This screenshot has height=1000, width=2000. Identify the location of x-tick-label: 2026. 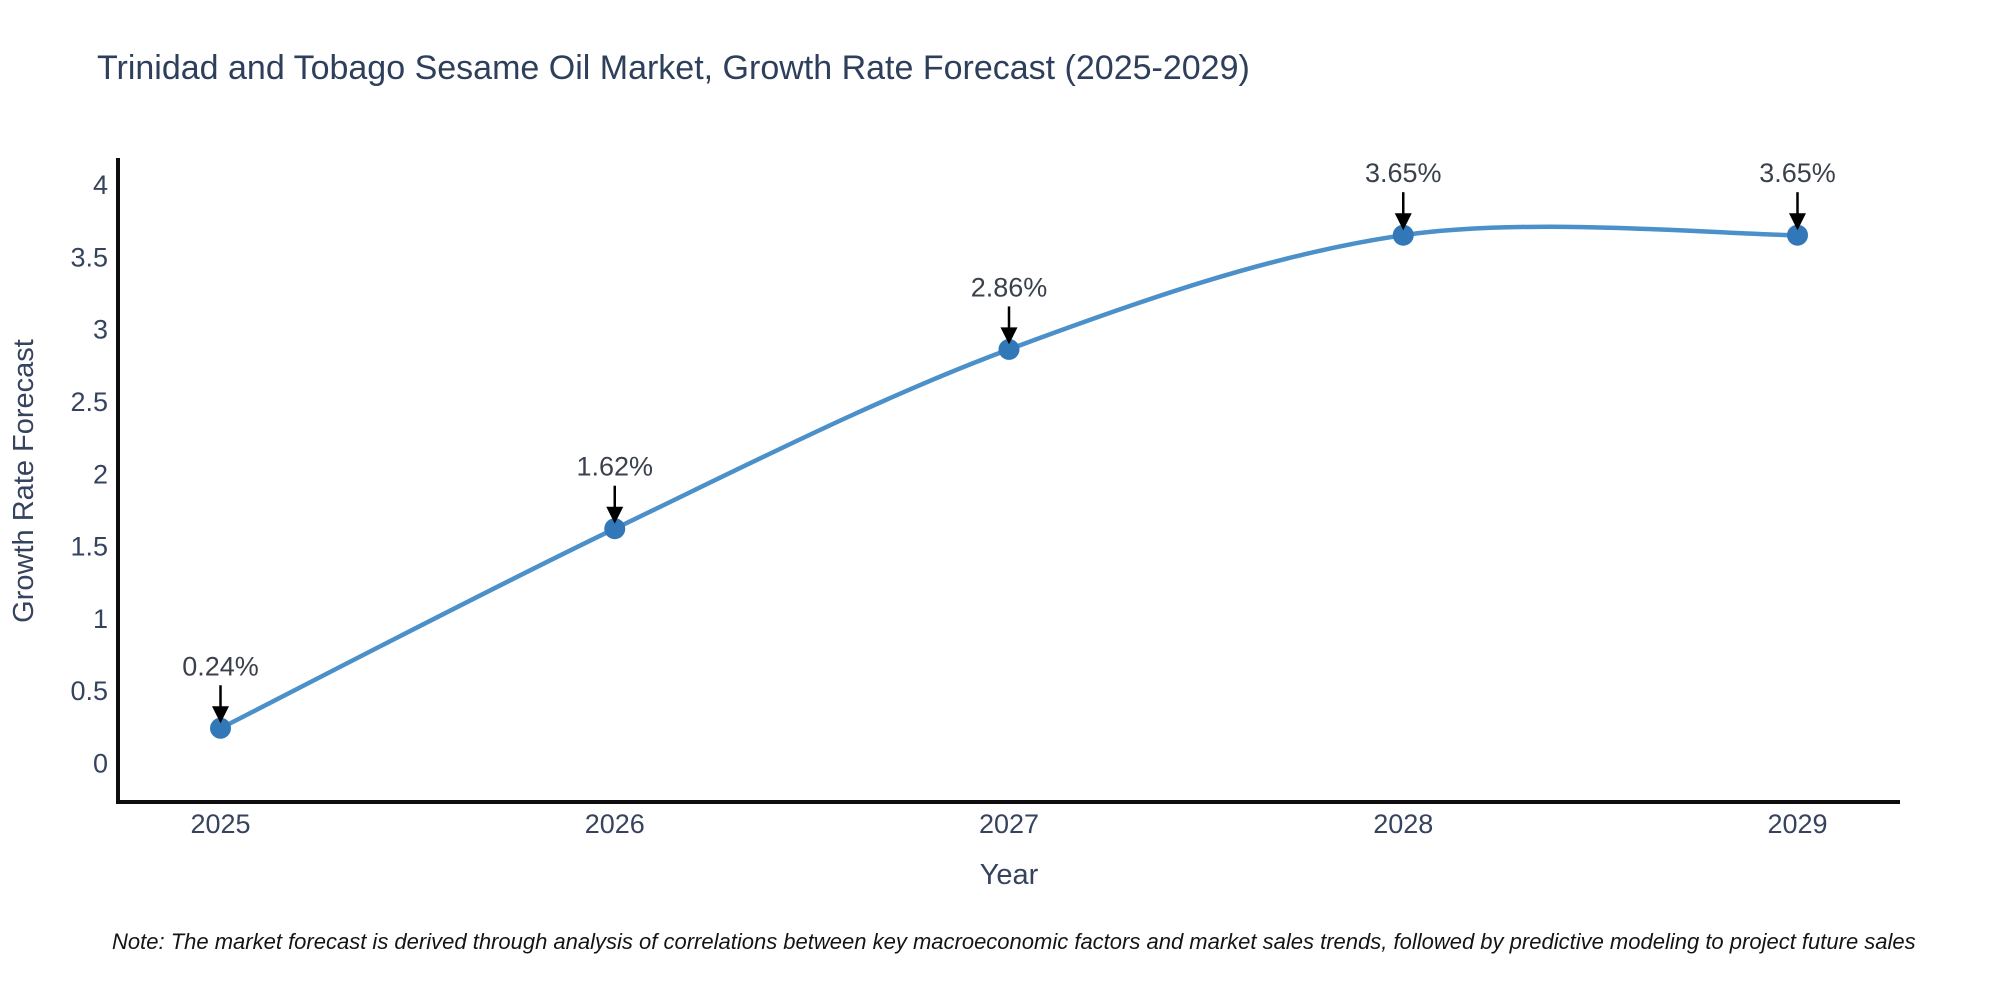
(615, 824).